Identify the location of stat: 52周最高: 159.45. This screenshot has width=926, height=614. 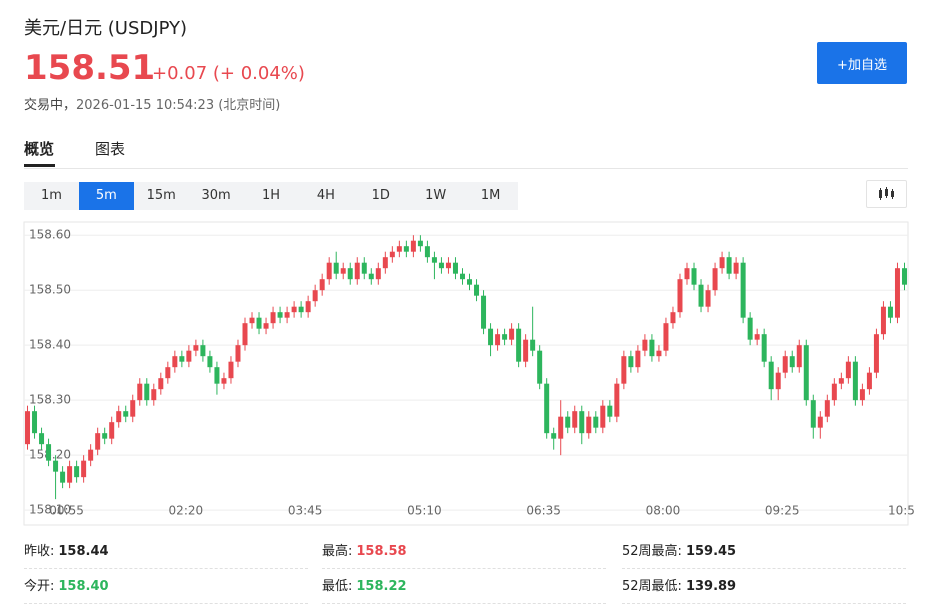
(679, 549).